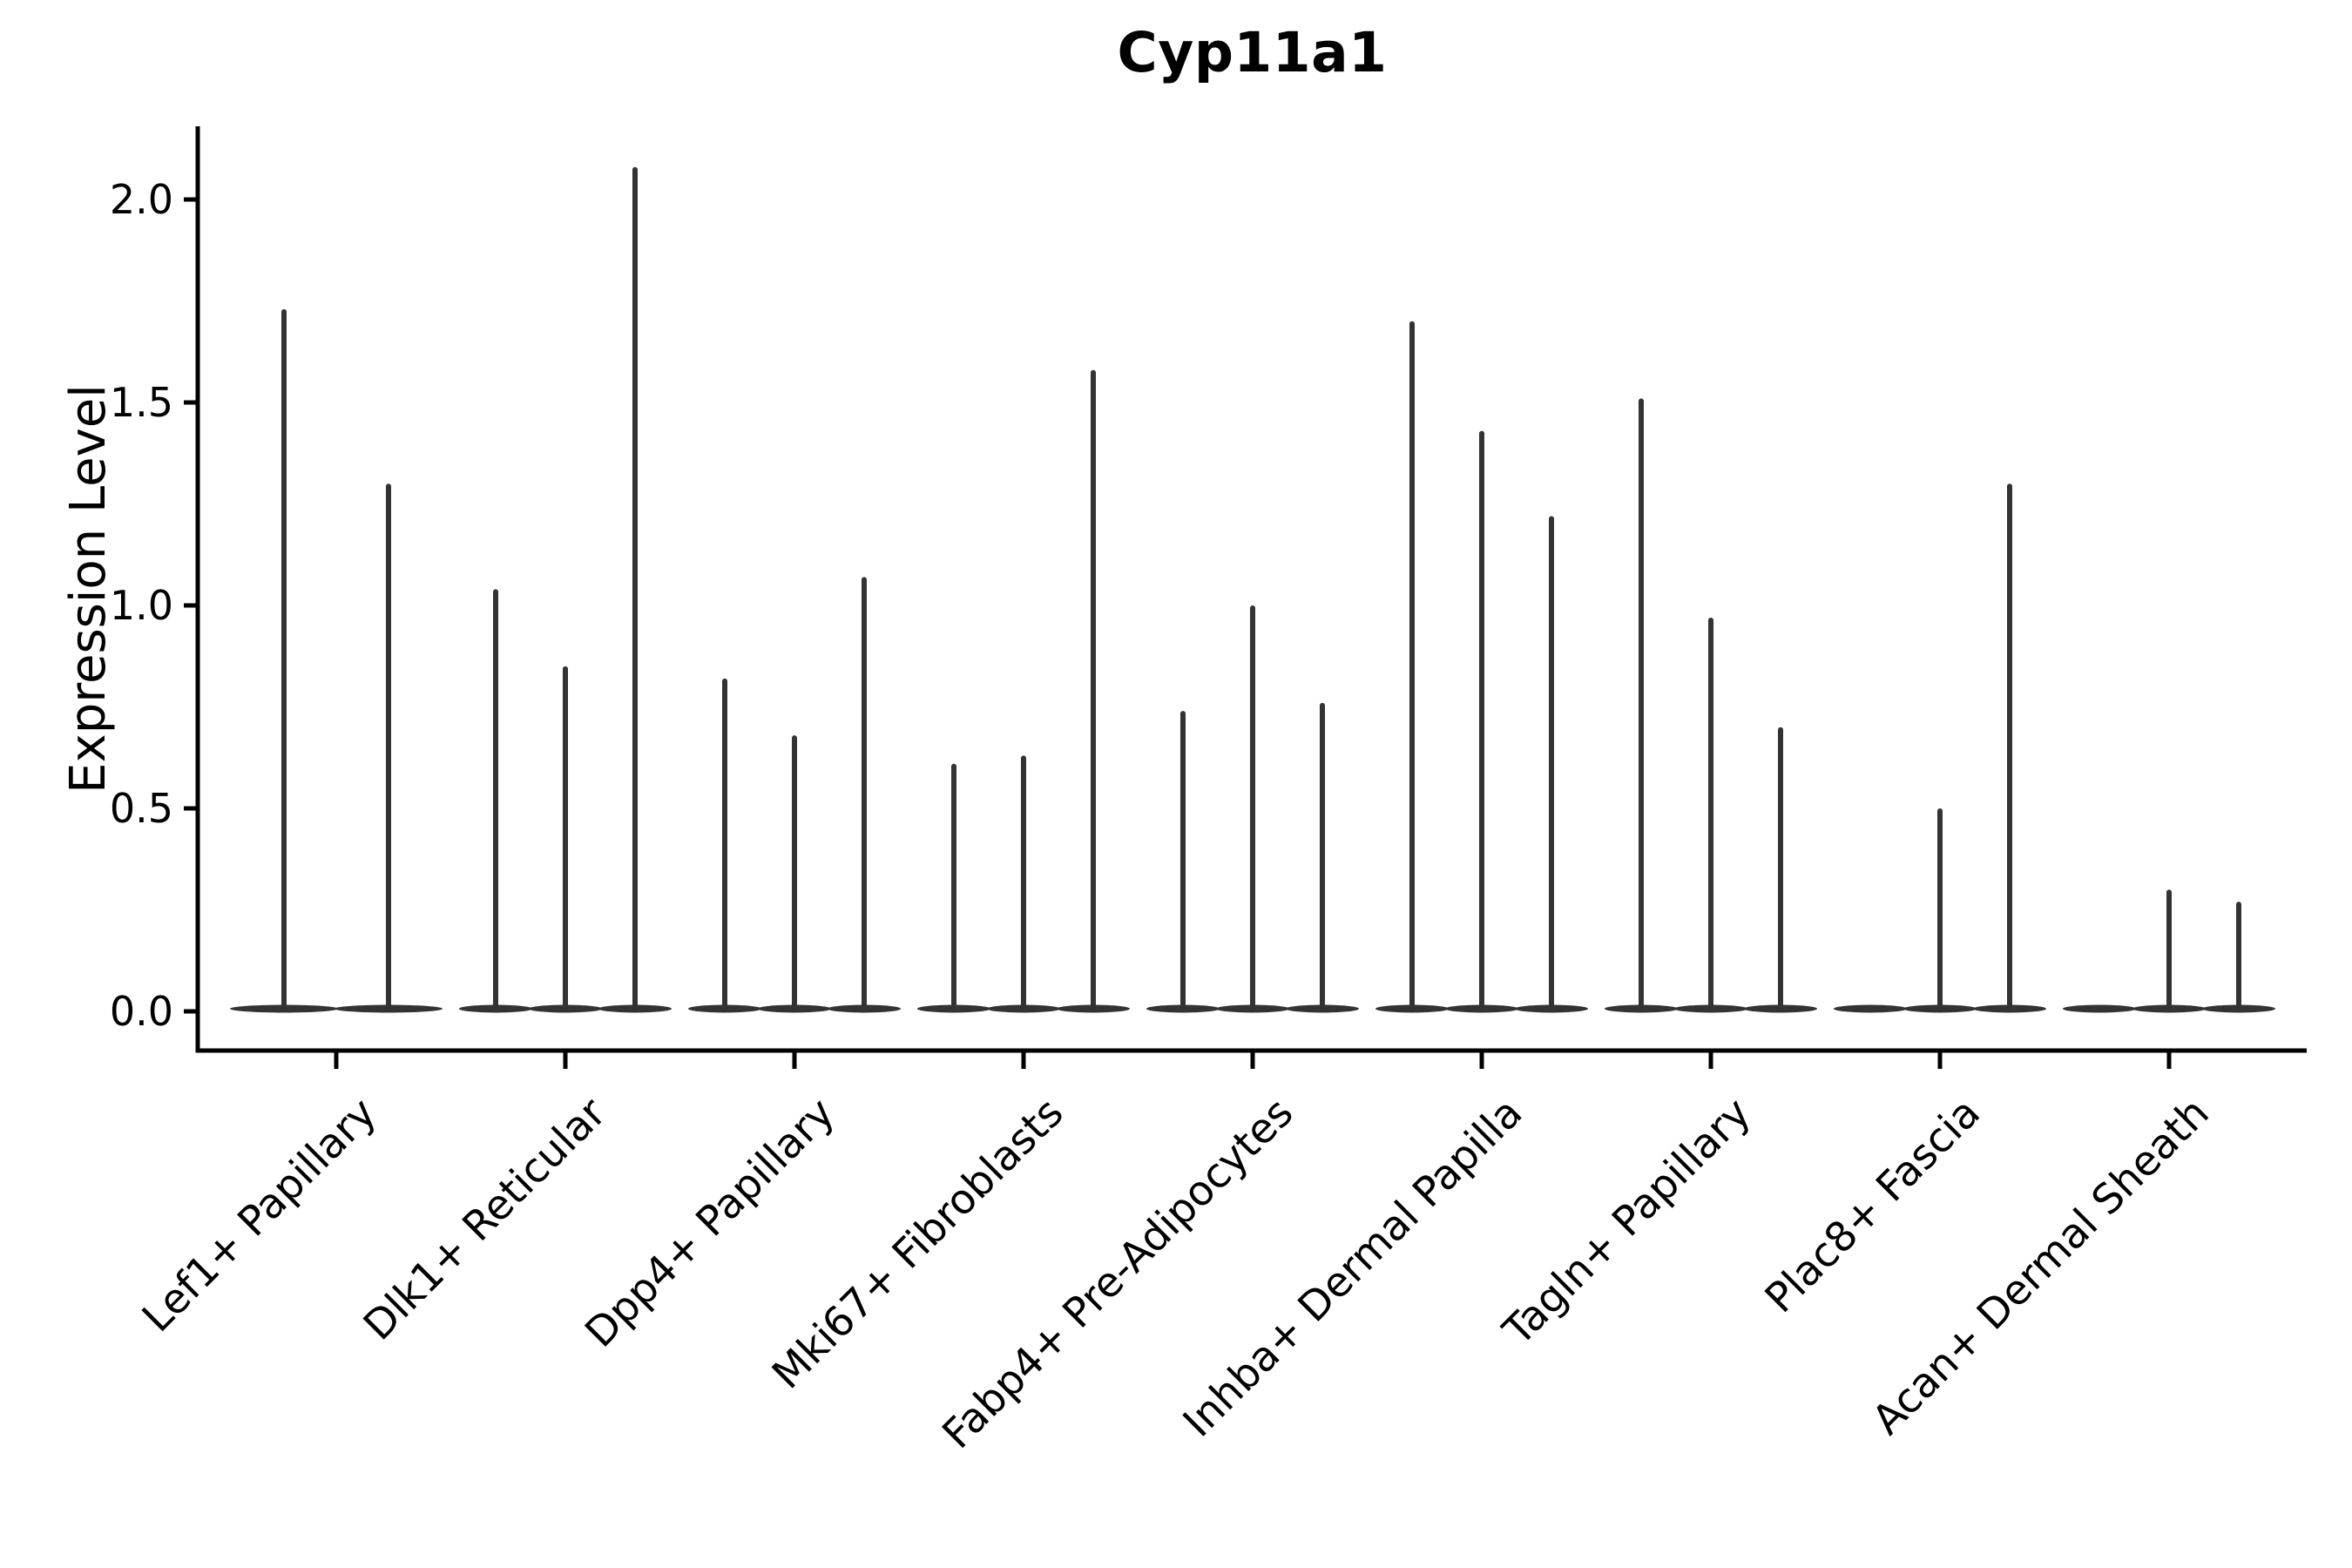 The height and width of the screenshot is (1568, 2352). What do you see at coordinates (141, 808) in the screenshot?
I see `y-tick-label: 0.5` at bounding box center [141, 808].